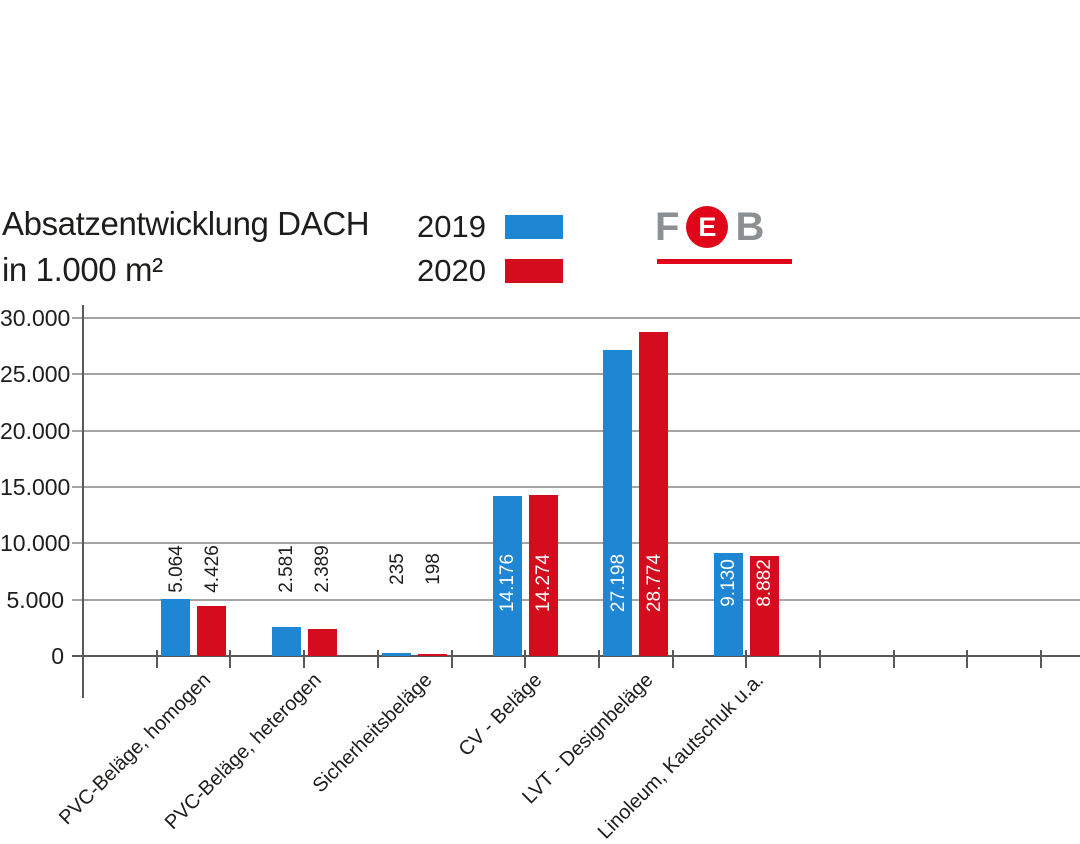 The height and width of the screenshot is (844, 1080). Describe the element at coordinates (186, 247) in the screenshot. I see `chart-title: Absatzentwicklung DACH in 1.000 m²` at that location.